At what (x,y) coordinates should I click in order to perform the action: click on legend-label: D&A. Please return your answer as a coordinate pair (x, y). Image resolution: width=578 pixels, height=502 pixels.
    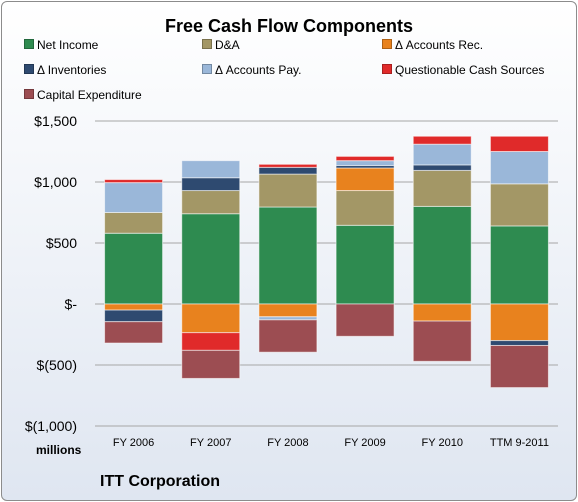
    Looking at the image, I should click on (227, 45).